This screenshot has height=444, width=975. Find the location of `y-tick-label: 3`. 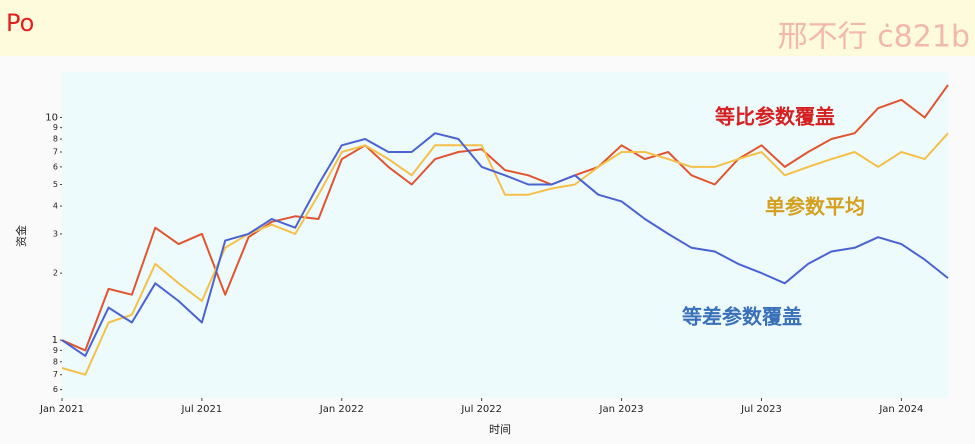

y-tick-label: 3 is located at coordinates (55, 233).